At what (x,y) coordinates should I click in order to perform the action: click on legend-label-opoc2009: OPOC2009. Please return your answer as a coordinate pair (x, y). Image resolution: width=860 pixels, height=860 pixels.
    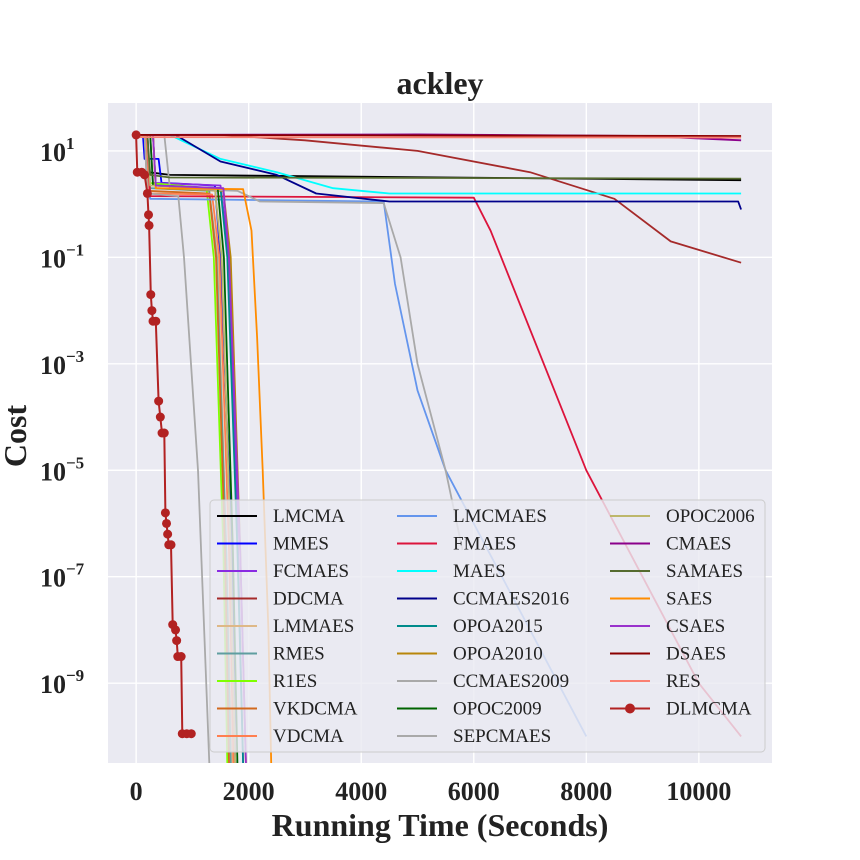
    Looking at the image, I should click on (497, 709).